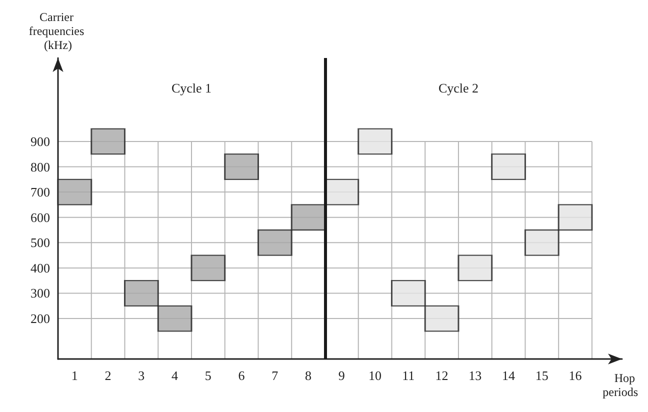  What do you see at coordinates (208, 375) in the screenshot?
I see `x-tick-label: 5` at bounding box center [208, 375].